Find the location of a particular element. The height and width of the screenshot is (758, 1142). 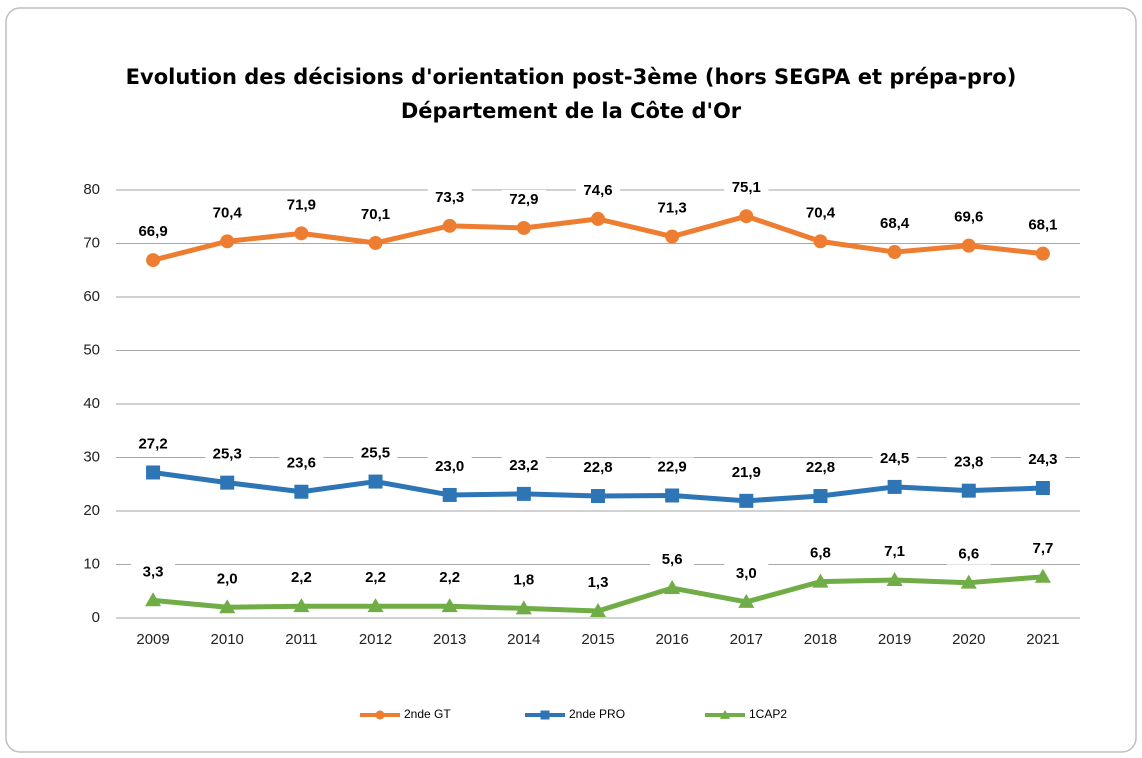

data-label: 71,9 is located at coordinates (301, 204).